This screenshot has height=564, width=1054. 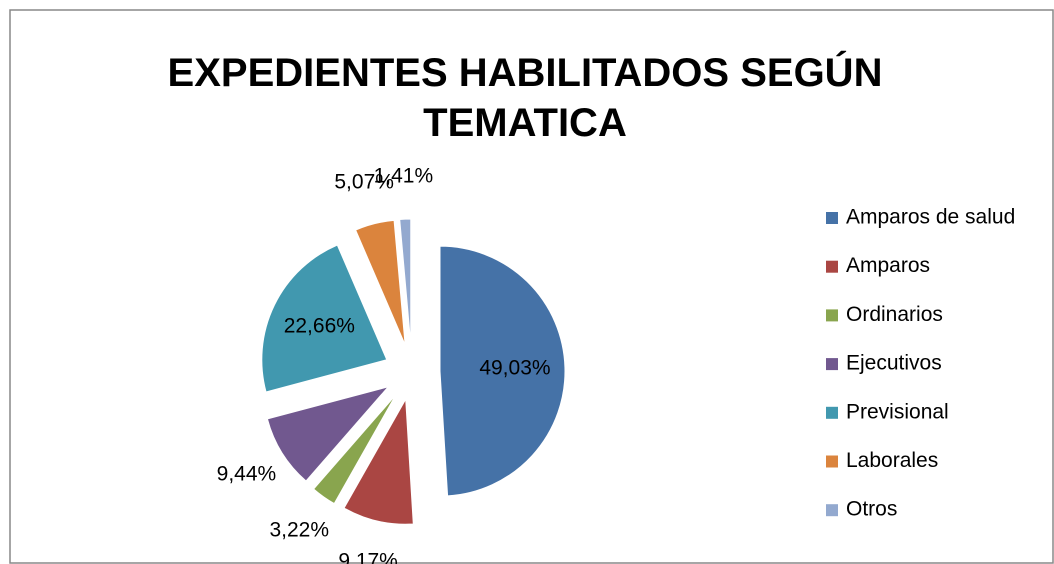 What do you see at coordinates (299, 530) in the screenshot?
I see `data-label: 3,22%` at bounding box center [299, 530].